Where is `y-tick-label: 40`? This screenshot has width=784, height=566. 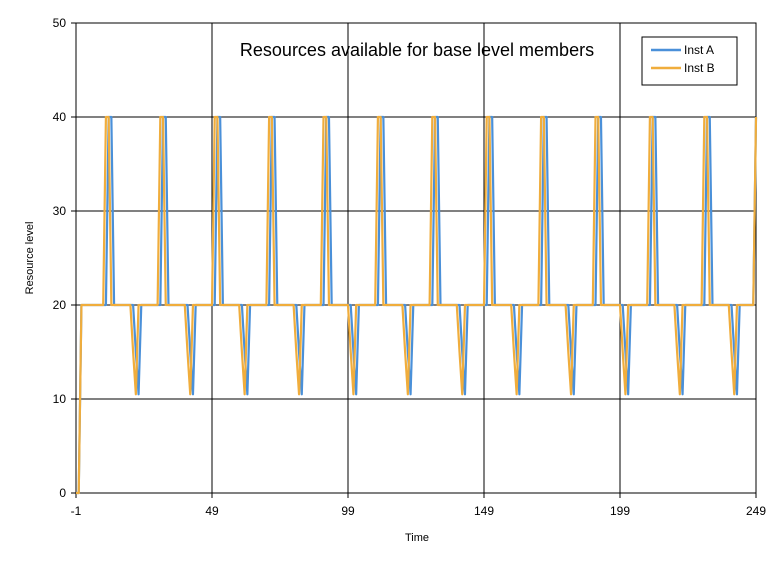
y-tick-label: 40 is located at coordinates (60, 117).